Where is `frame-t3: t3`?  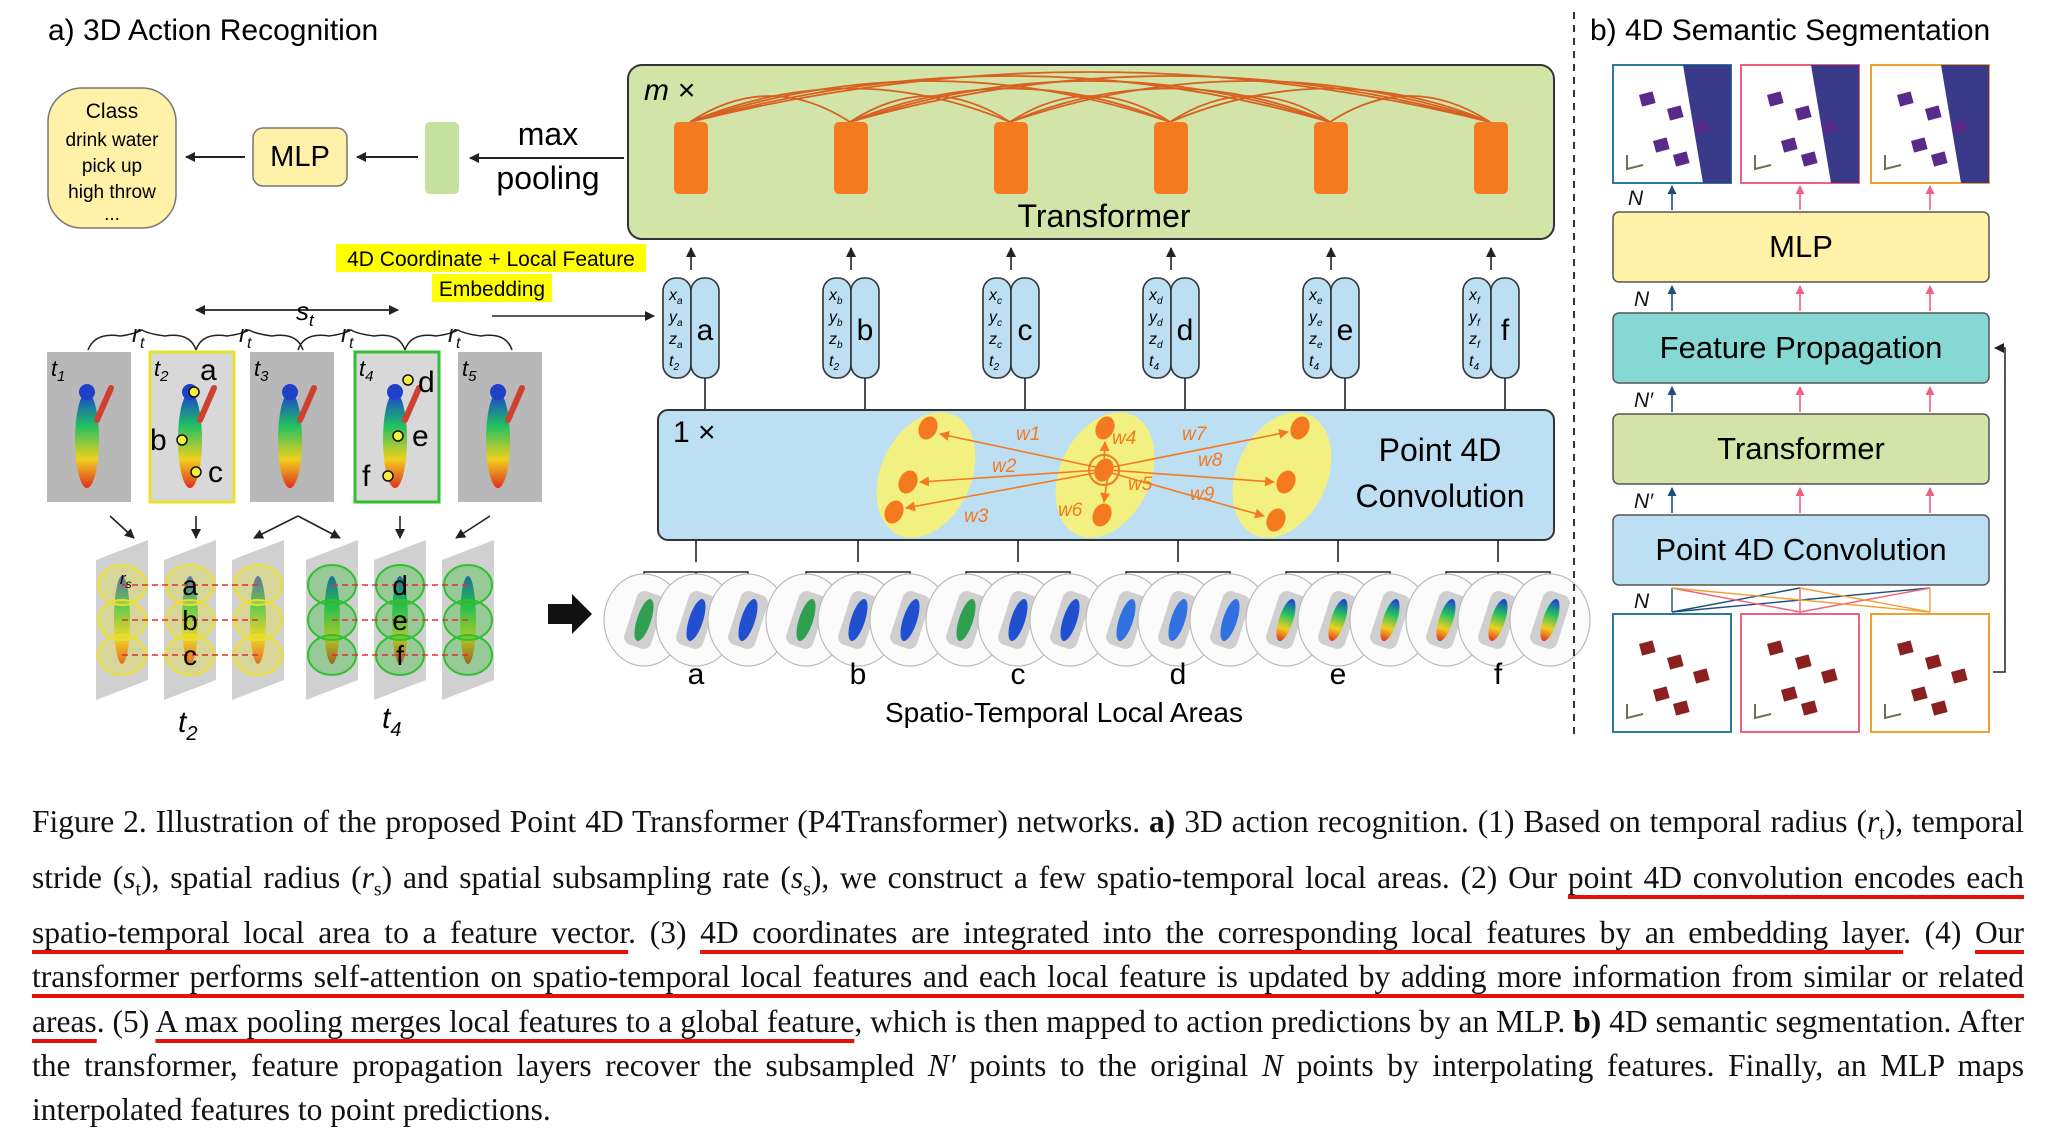 frame-t3: t3 is located at coordinates (292, 427).